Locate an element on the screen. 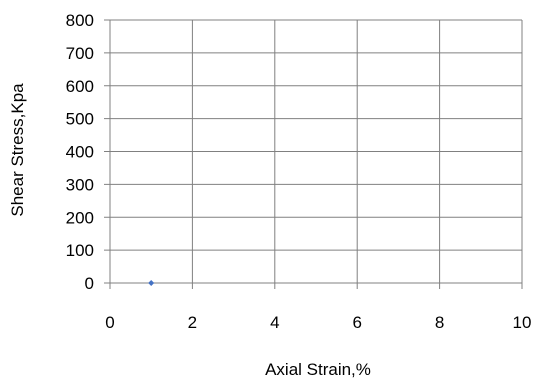  y-axis-title: Shear Stress,Kpa is located at coordinates (17, 150).